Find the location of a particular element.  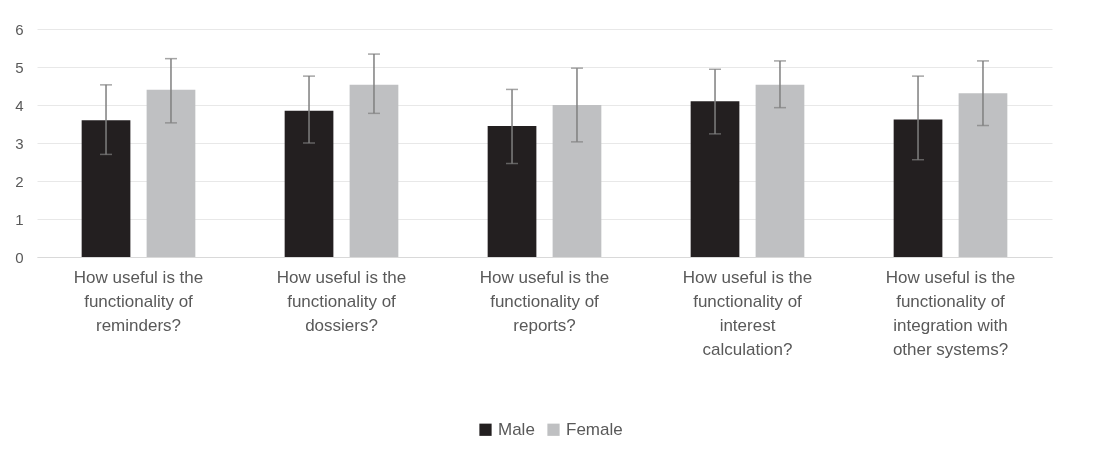

legend-label: Female is located at coordinates (594, 429).